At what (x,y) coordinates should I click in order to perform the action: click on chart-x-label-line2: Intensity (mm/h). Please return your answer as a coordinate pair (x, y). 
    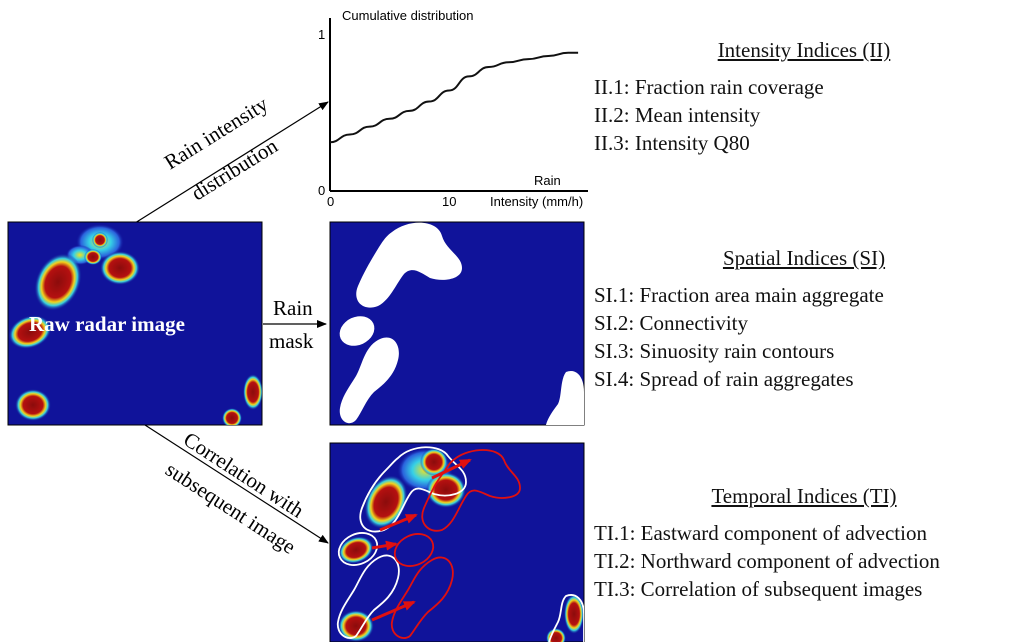
    Looking at the image, I should click on (536, 201).